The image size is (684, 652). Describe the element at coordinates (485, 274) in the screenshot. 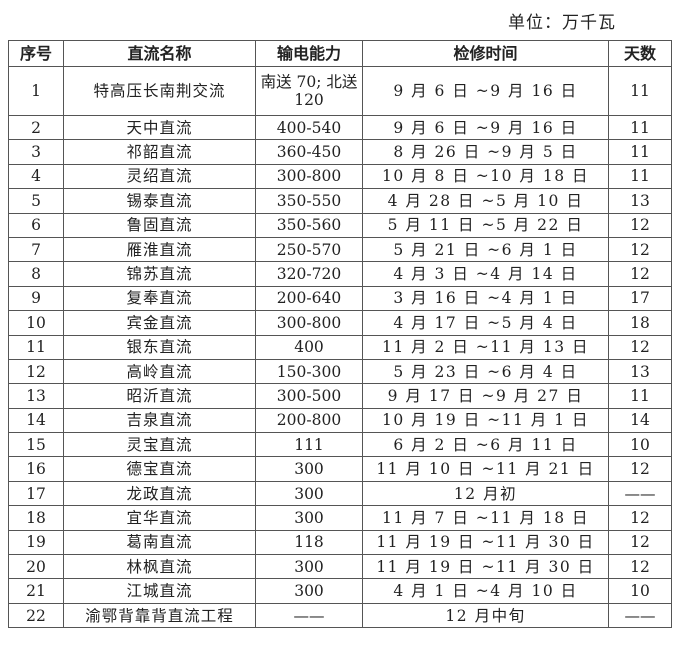

I see `row-period: 4 月 3 日 ~4 月 14 日` at that location.